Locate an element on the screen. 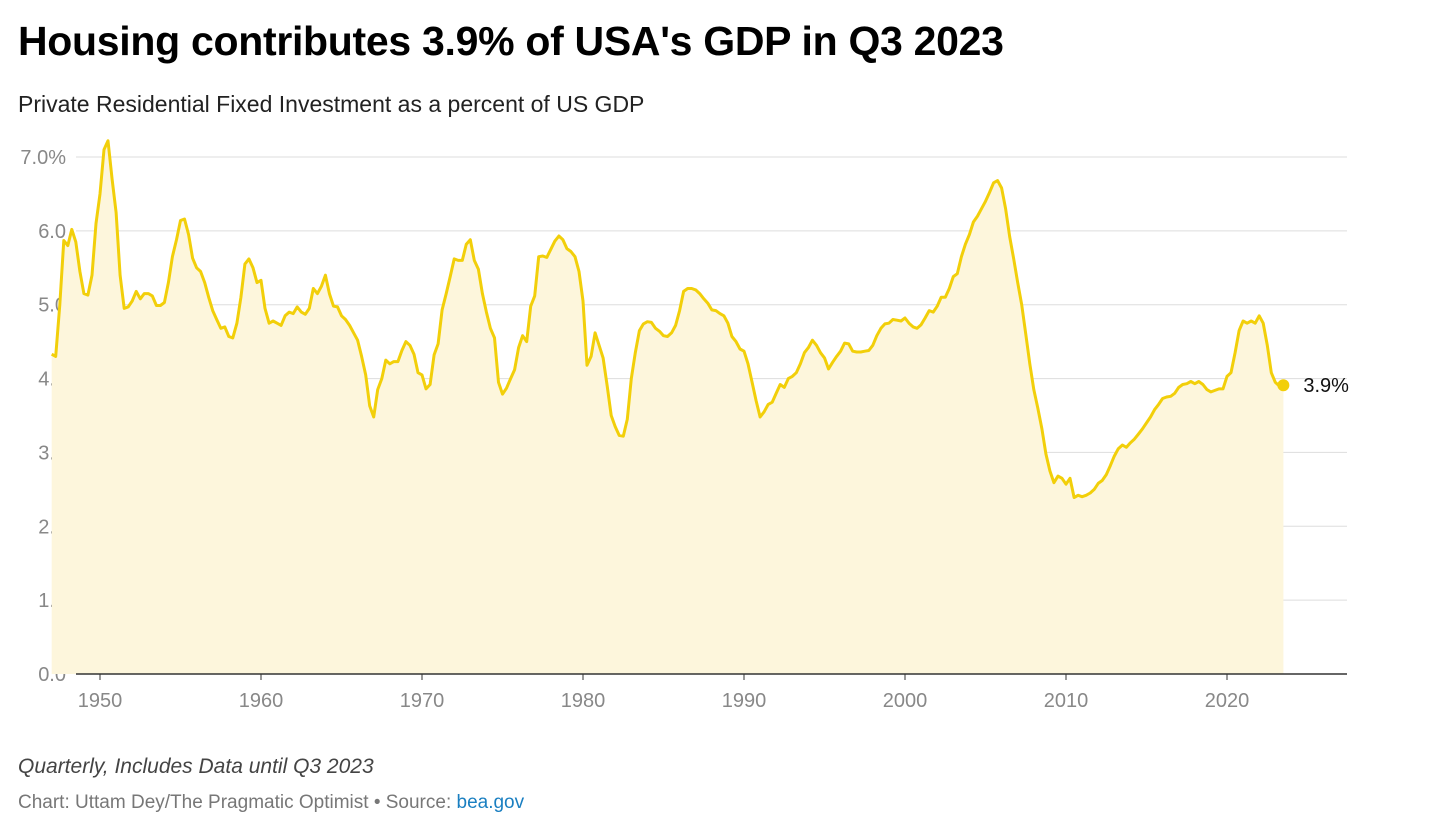 The image size is (1434, 836). x-tick-label: 1980 is located at coordinates (583, 701).